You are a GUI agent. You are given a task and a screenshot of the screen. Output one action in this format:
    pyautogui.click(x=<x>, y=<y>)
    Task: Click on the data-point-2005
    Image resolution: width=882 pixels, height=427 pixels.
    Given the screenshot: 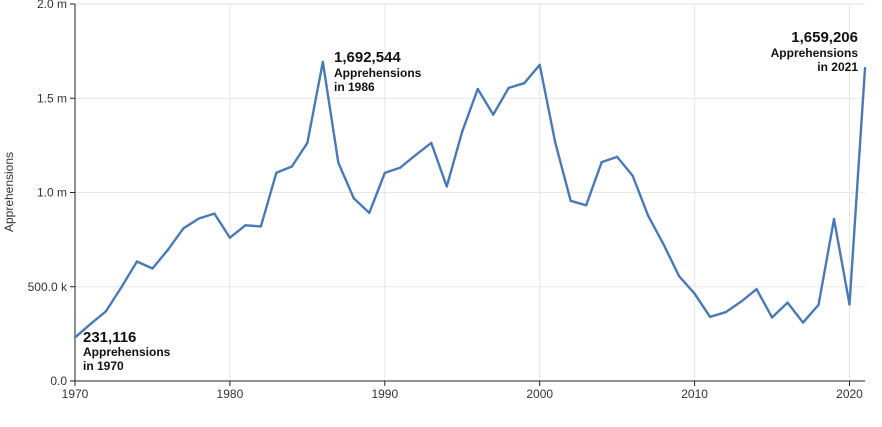 What is the action you would take?
    pyautogui.click(x=617, y=157)
    